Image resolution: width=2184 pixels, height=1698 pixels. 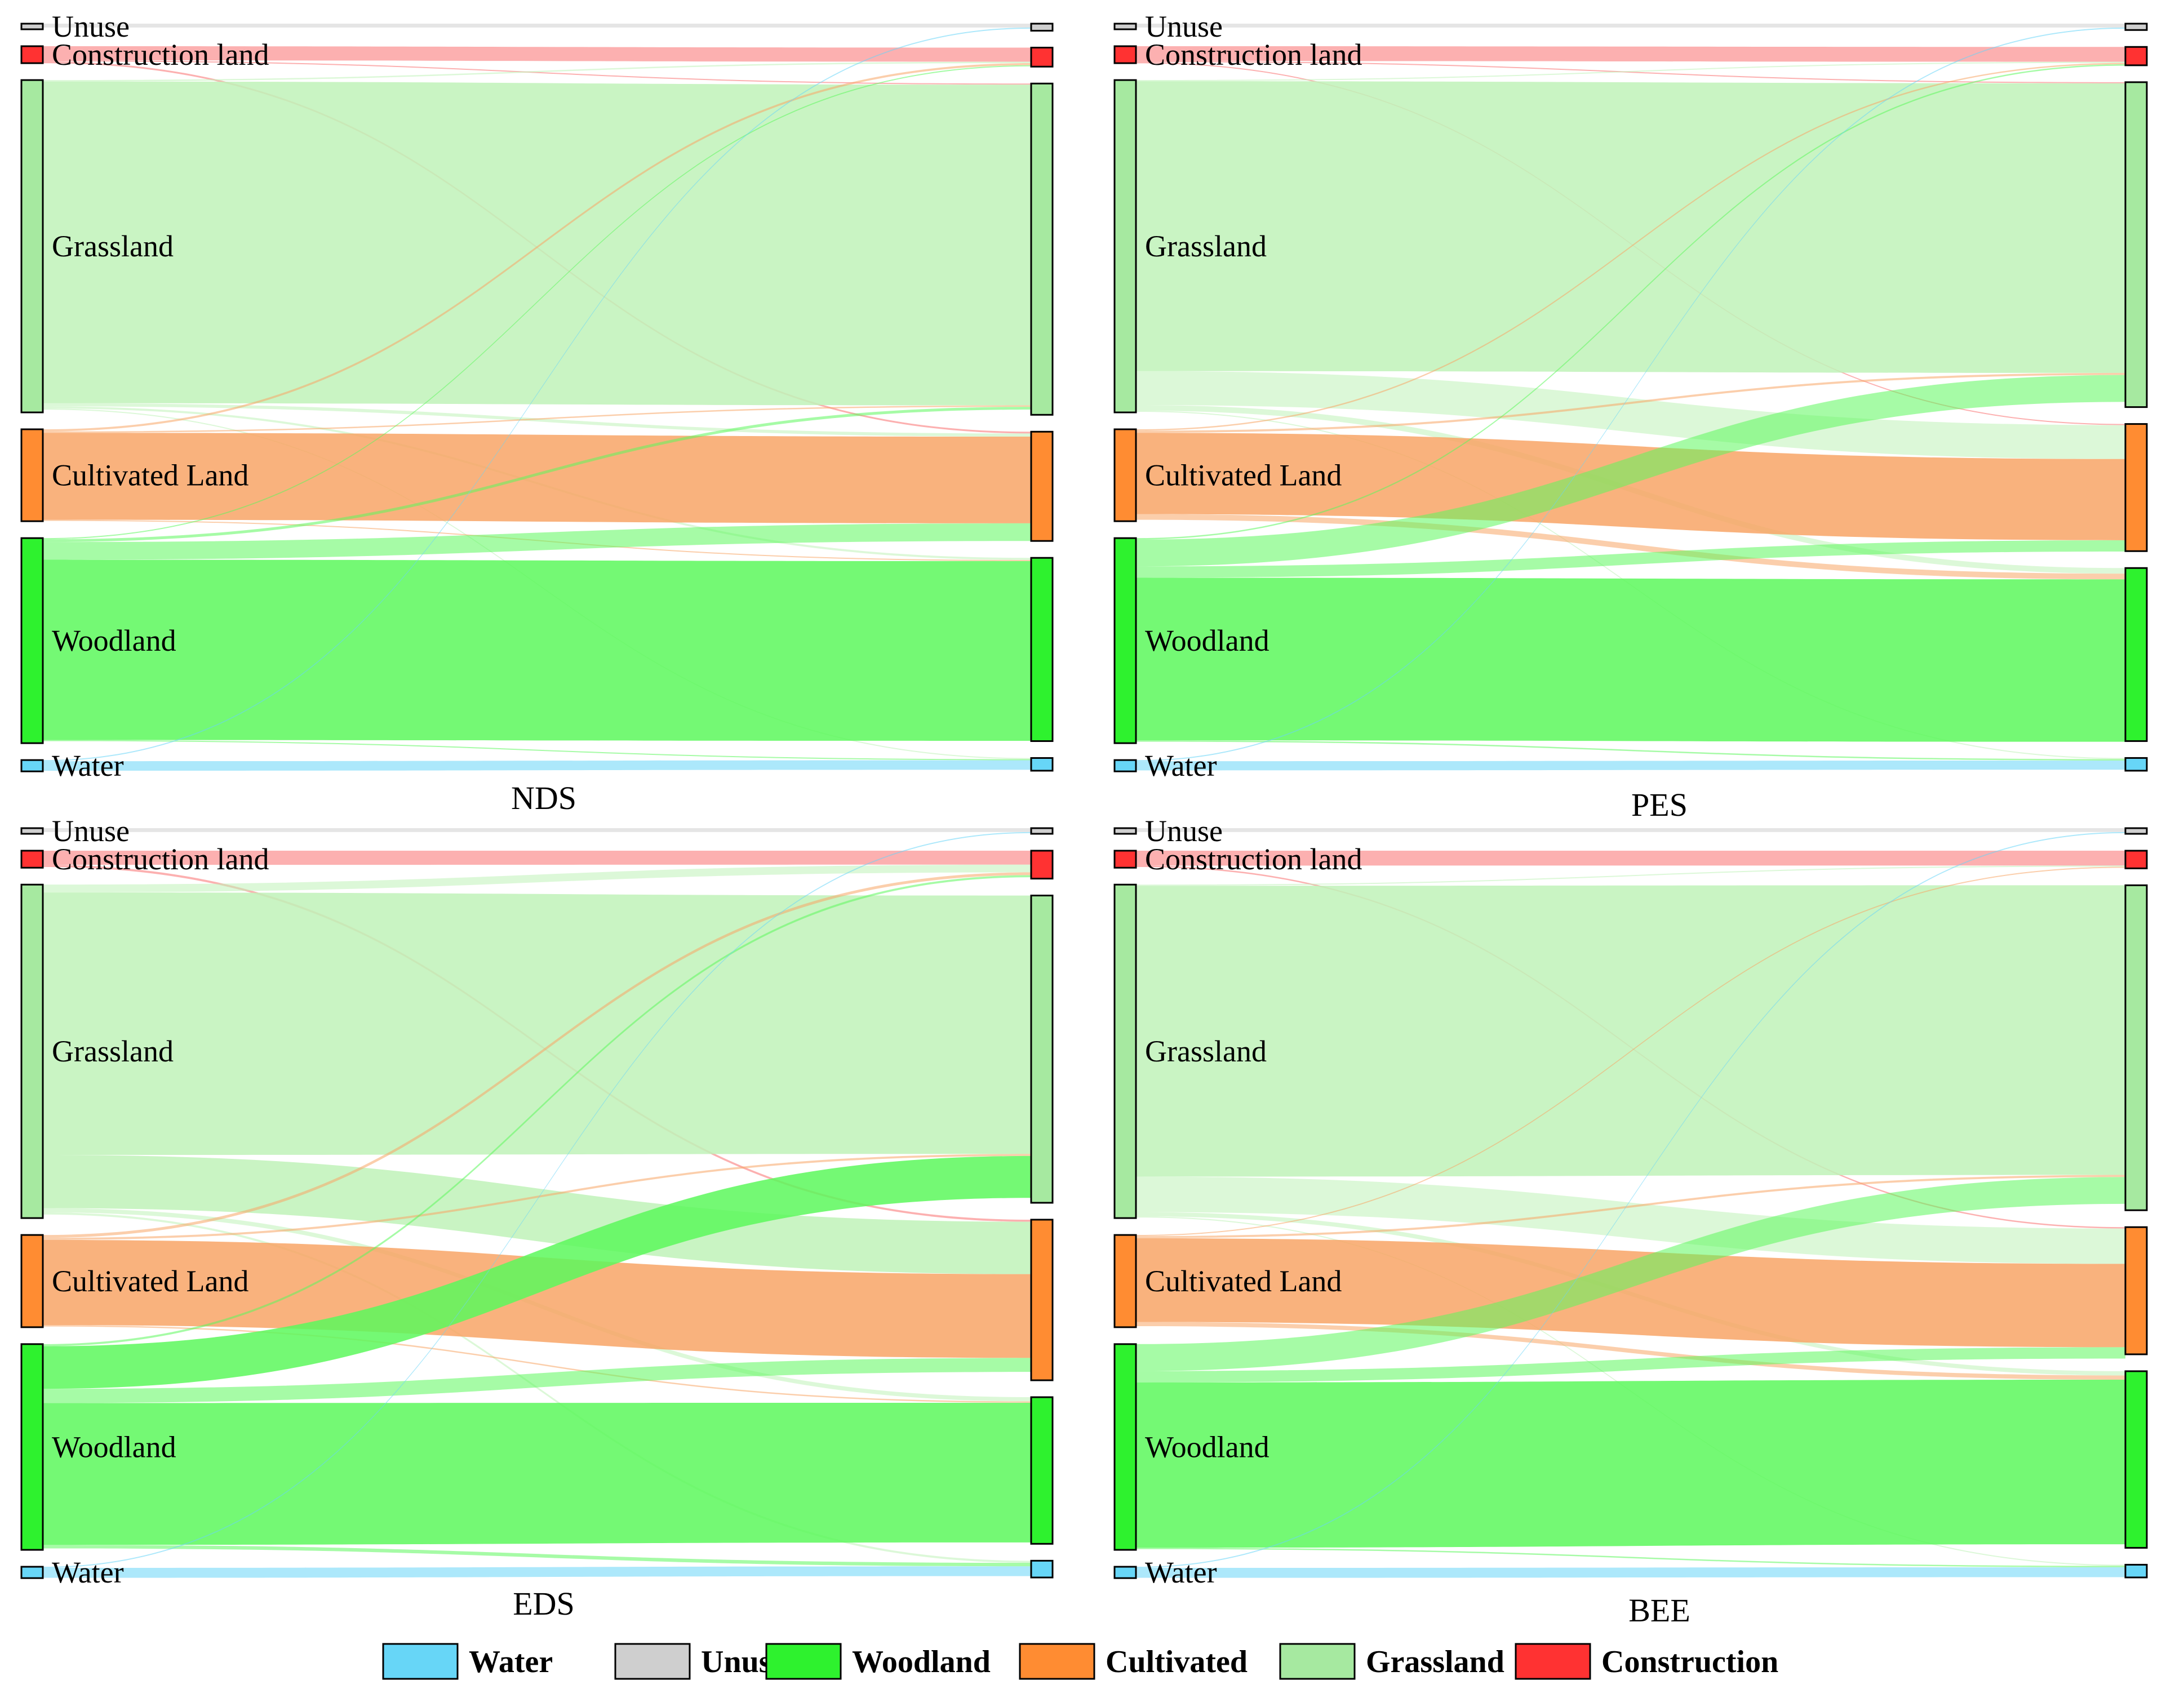 I want to click on link-construction-to-grassland, so click(x=537, y=72).